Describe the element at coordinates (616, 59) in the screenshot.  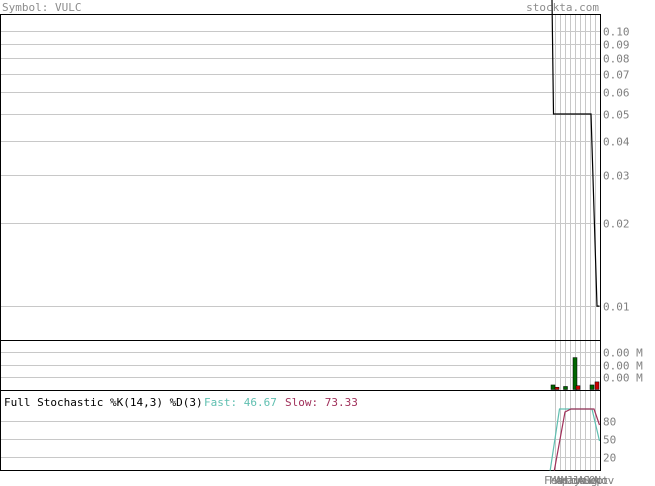
I see `price-tick-label: 0.08` at that location.